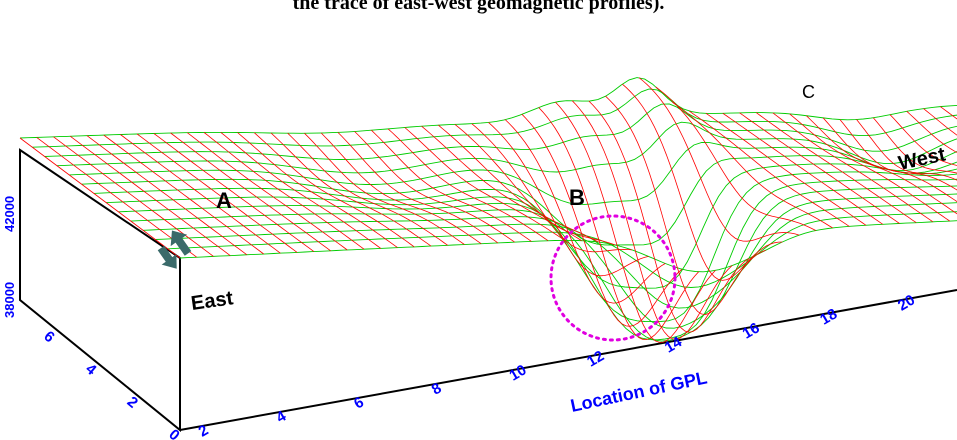  I want to click on x-tick-label: 12, so click(595, 358).